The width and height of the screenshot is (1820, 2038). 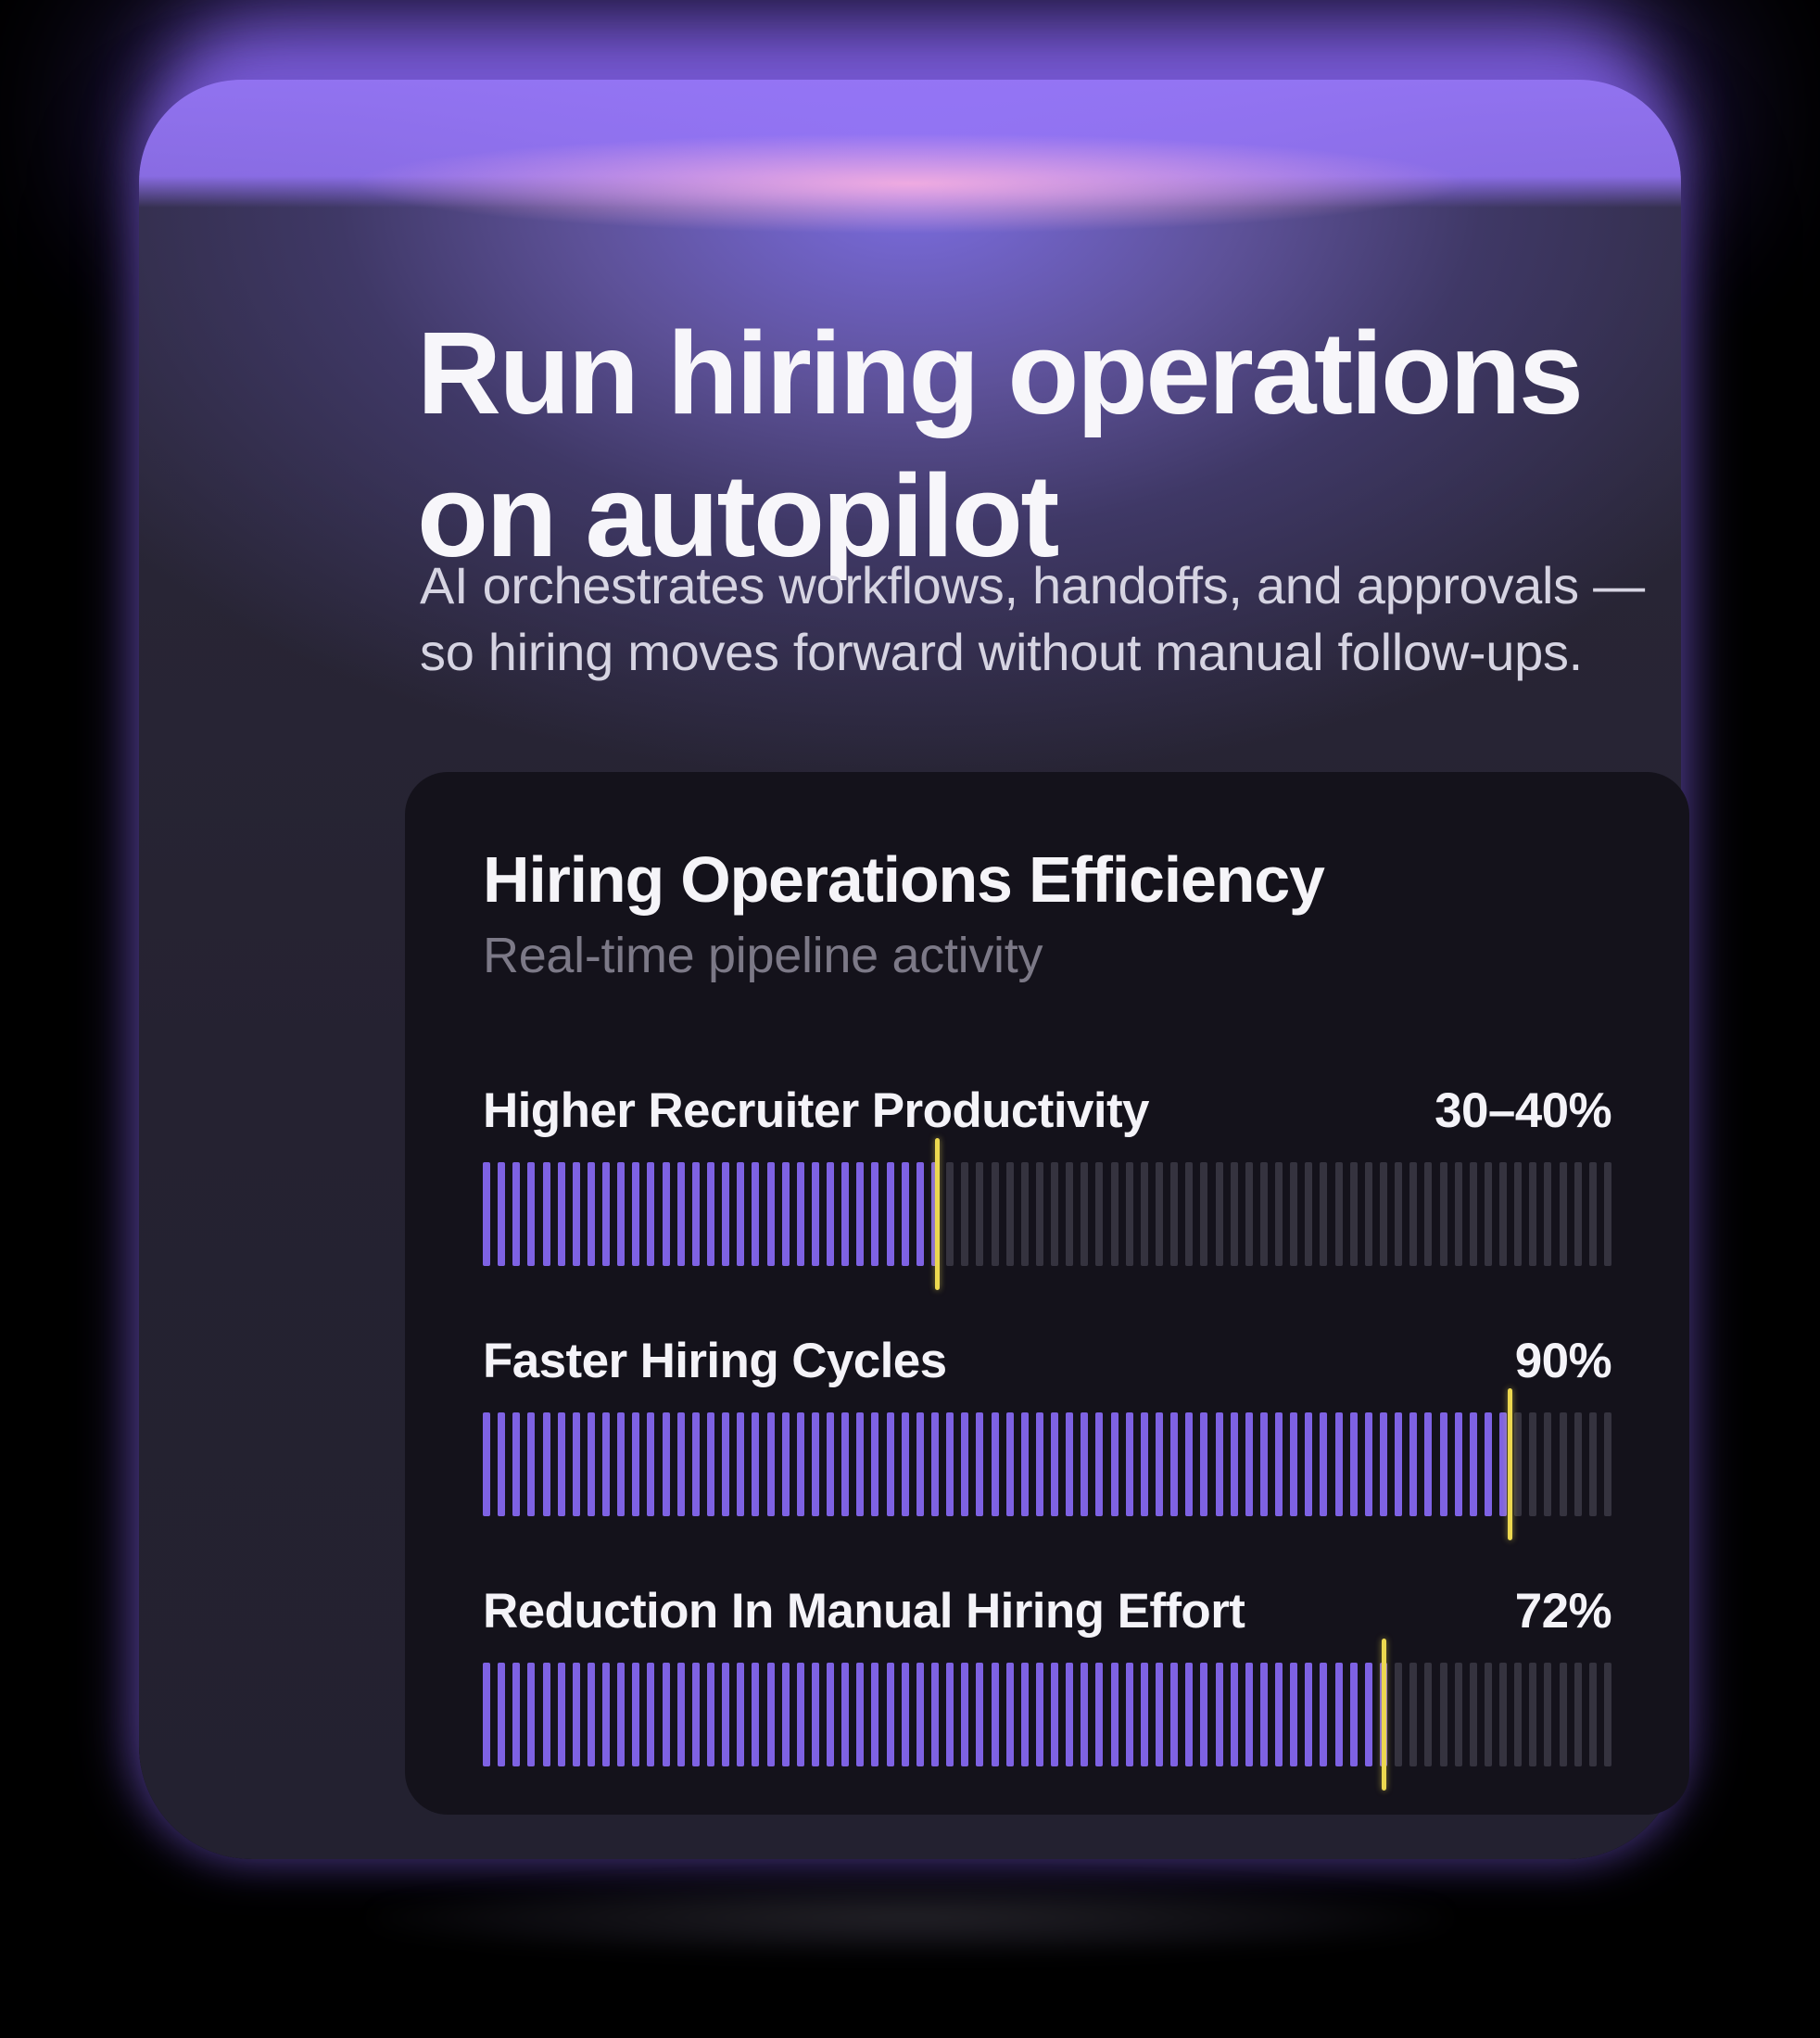 What do you see at coordinates (1563, 1611) in the screenshot?
I see `metric-value: 72%` at bounding box center [1563, 1611].